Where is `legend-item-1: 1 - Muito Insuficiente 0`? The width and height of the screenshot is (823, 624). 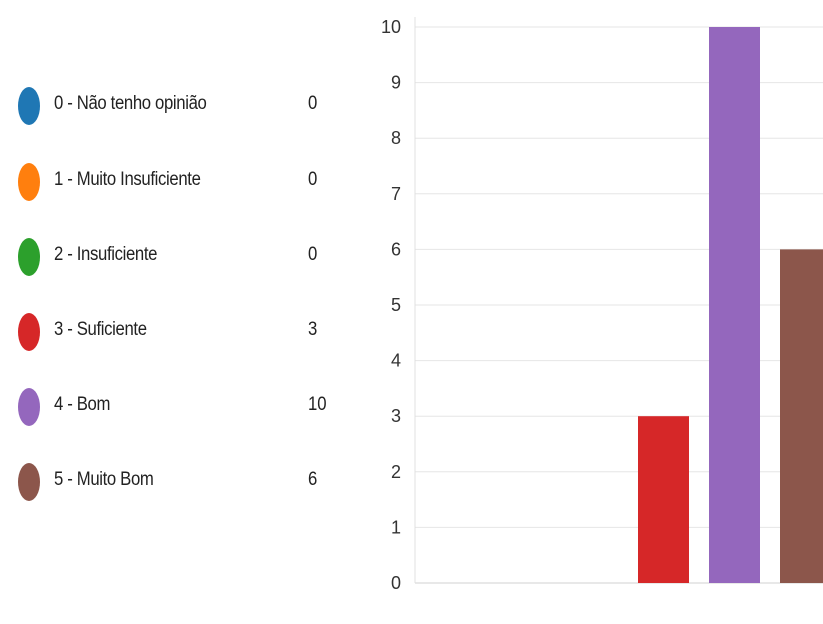 legend-item-1: 1 - Muito Insuficiente 0 is located at coordinates (183, 182).